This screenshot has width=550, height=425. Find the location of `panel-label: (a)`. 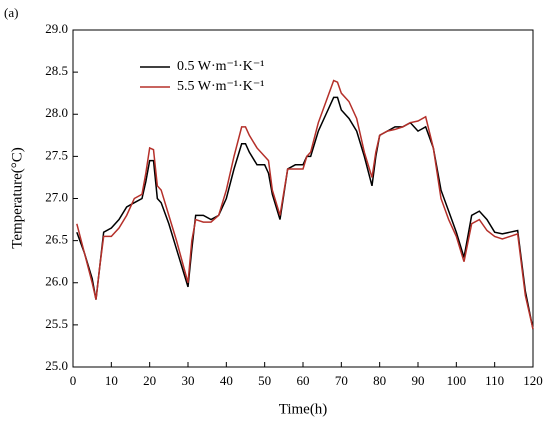

panel-label: (a) is located at coordinates (11, 12).